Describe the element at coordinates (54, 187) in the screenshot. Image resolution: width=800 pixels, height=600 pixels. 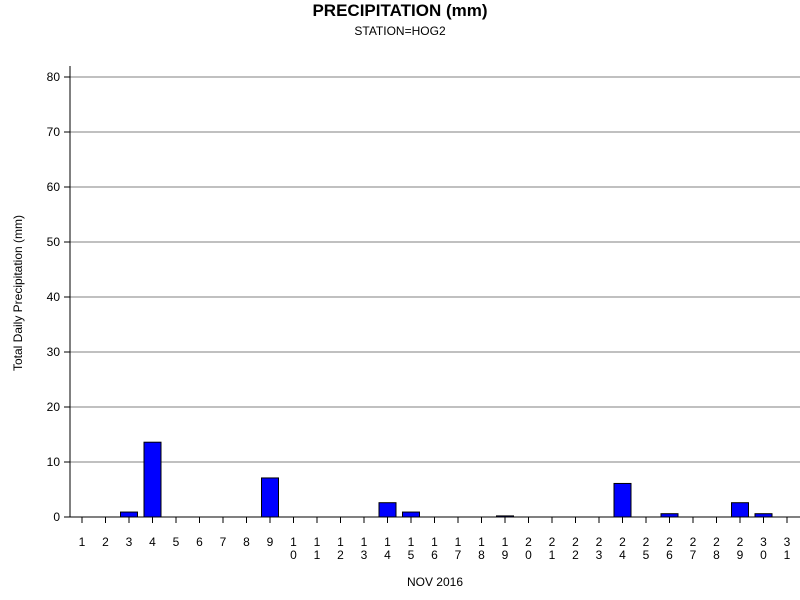
I see `y-tick-label-60: 60` at that location.